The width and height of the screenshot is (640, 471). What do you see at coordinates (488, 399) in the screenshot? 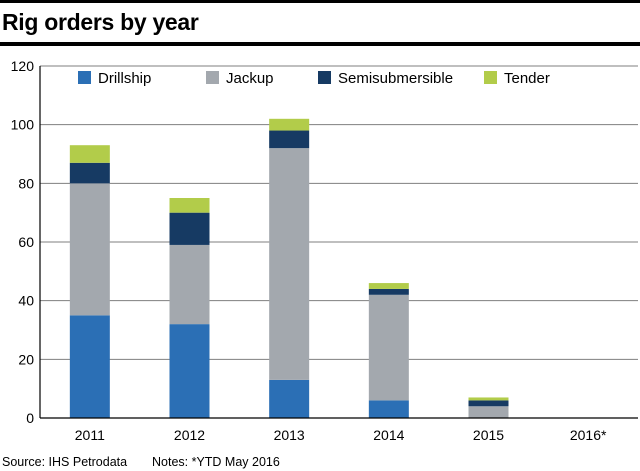
I see `bar-tender-2015` at bounding box center [488, 399].